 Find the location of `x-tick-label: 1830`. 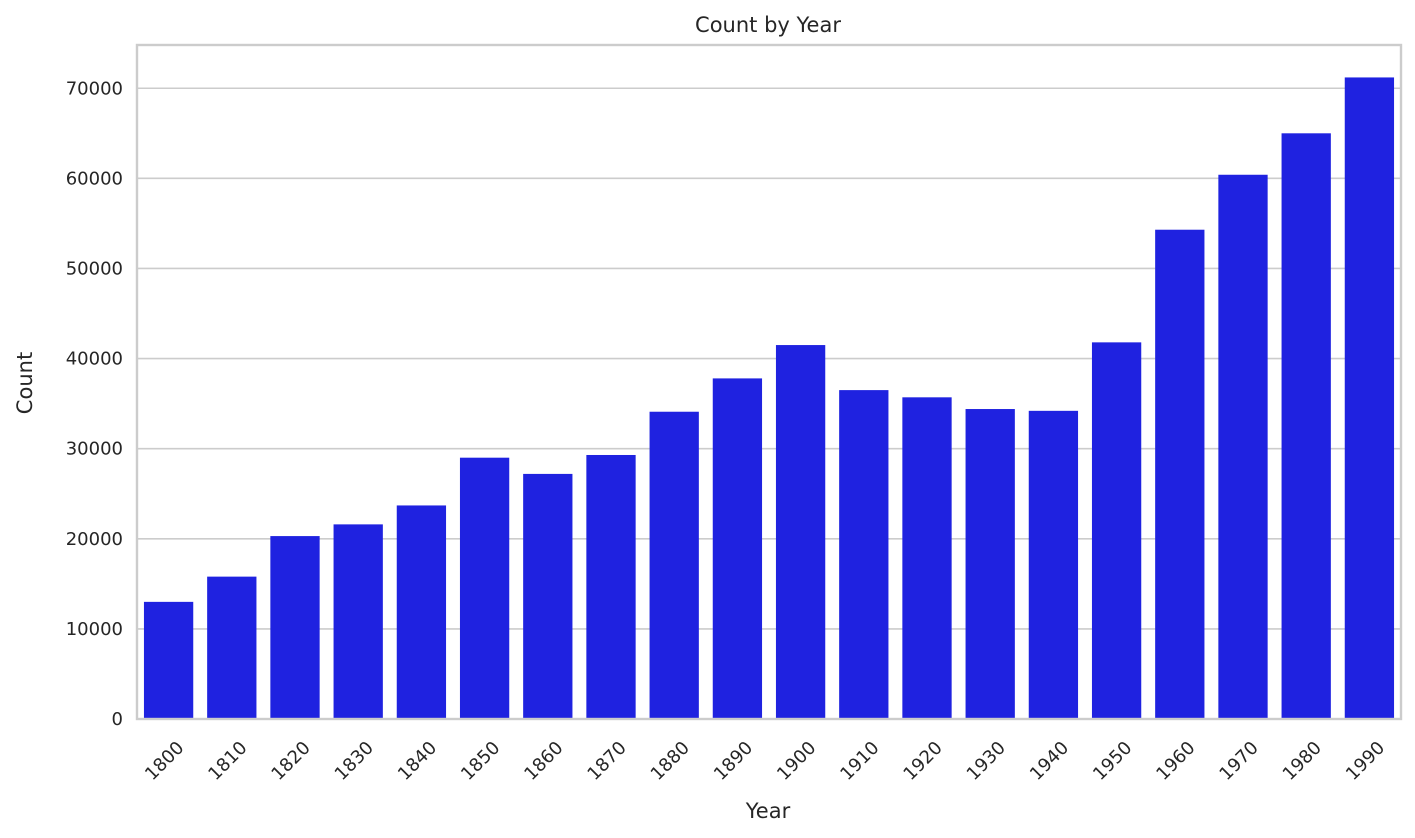

x-tick-label: 1830 is located at coordinates (354, 760).